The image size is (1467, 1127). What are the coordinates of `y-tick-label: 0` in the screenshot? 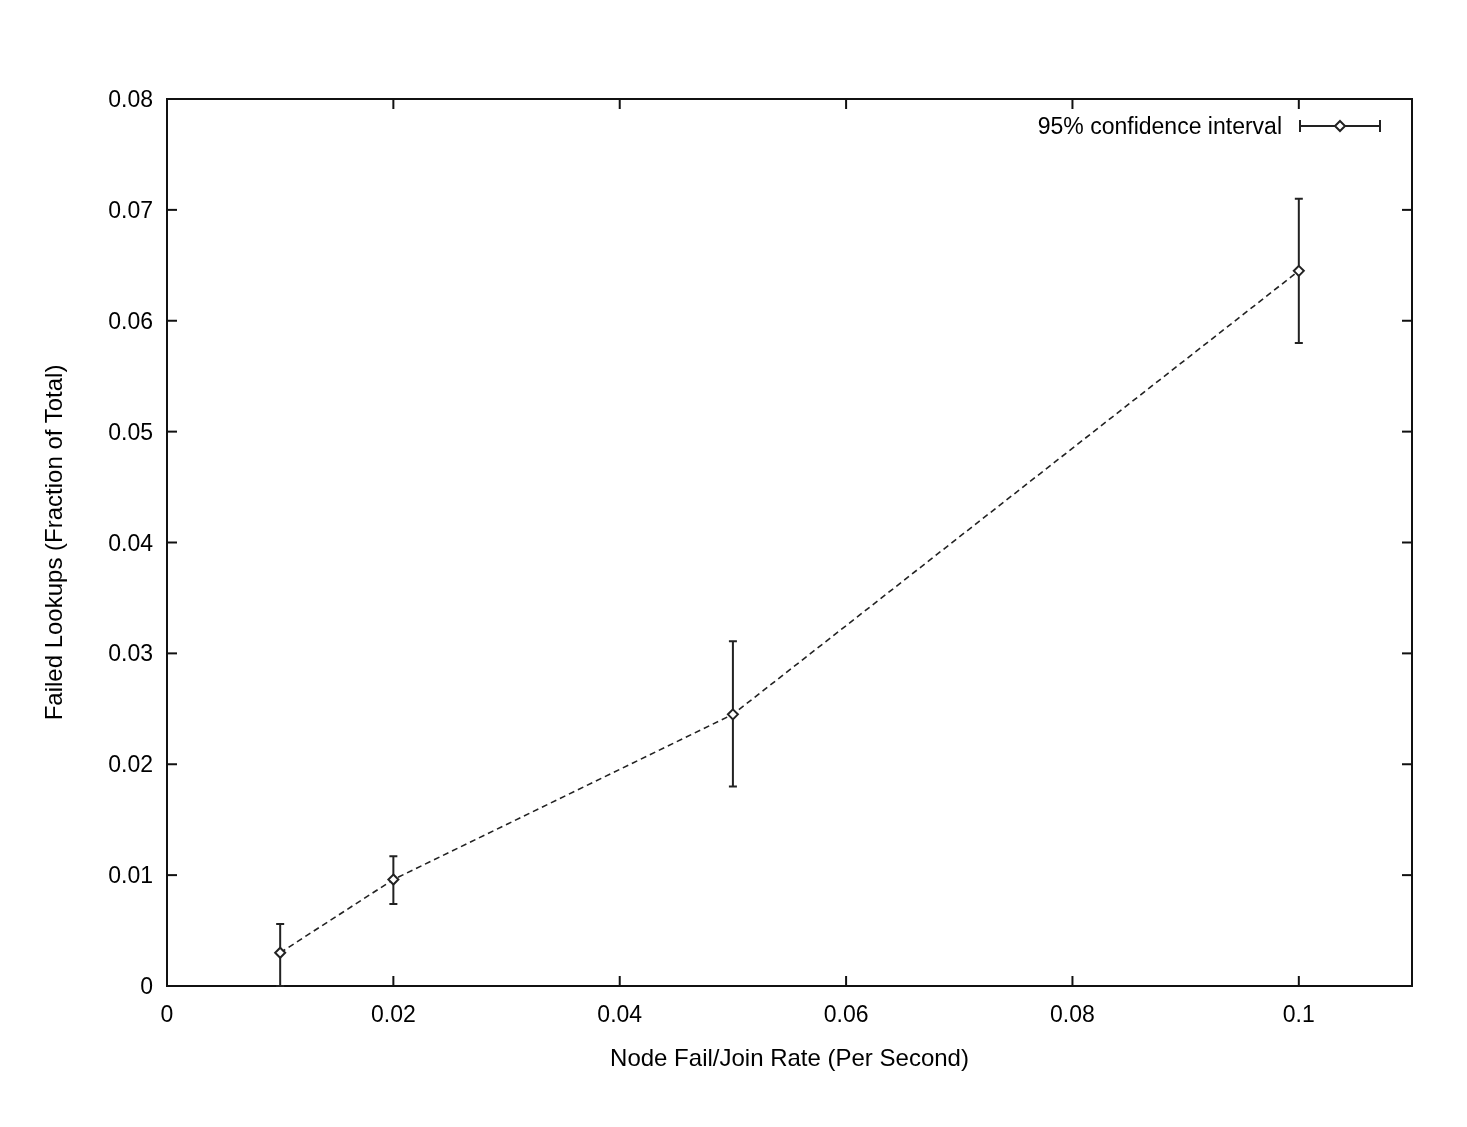 It's located at (146, 986).